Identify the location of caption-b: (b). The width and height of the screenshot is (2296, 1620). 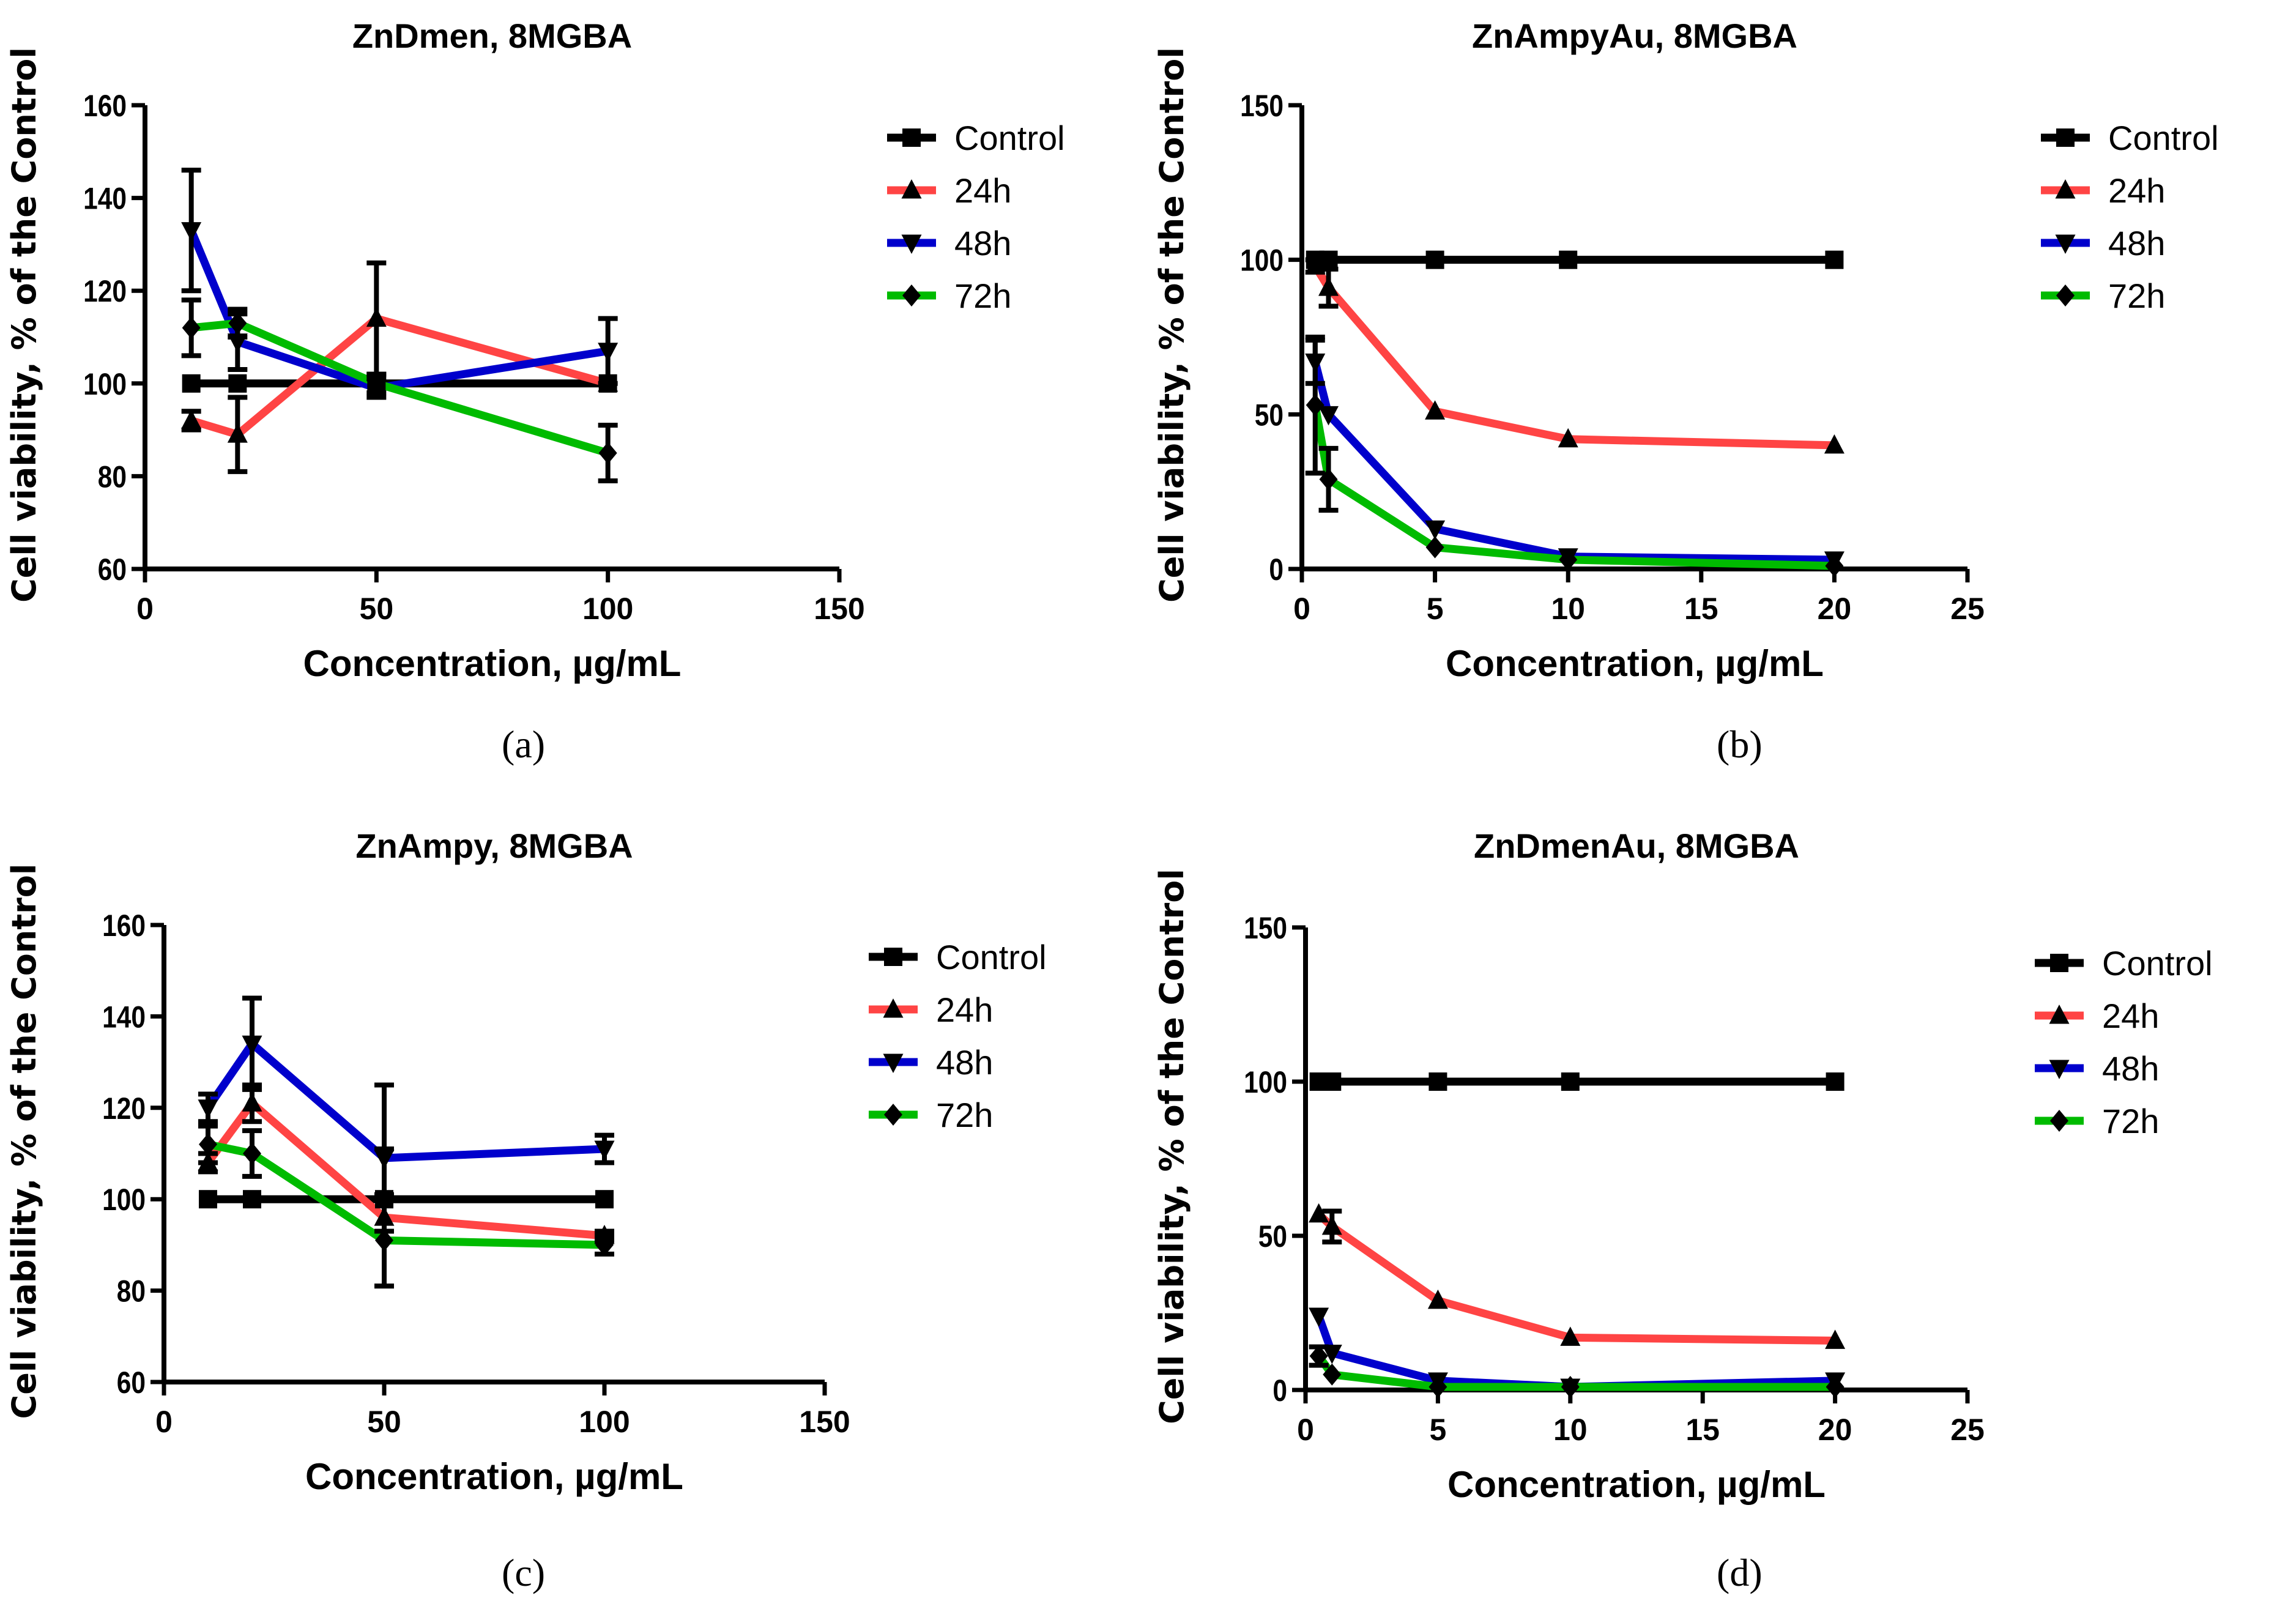
(1740, 744).